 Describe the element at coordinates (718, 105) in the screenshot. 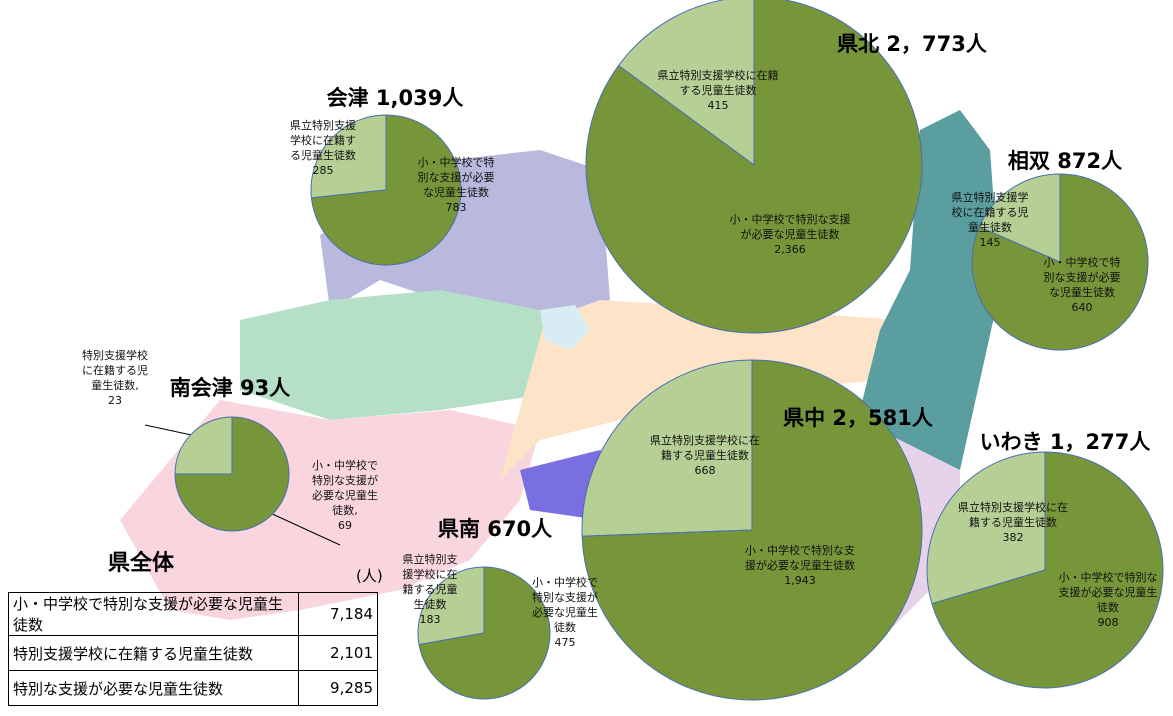

I see `slice-value: 415` at that location.